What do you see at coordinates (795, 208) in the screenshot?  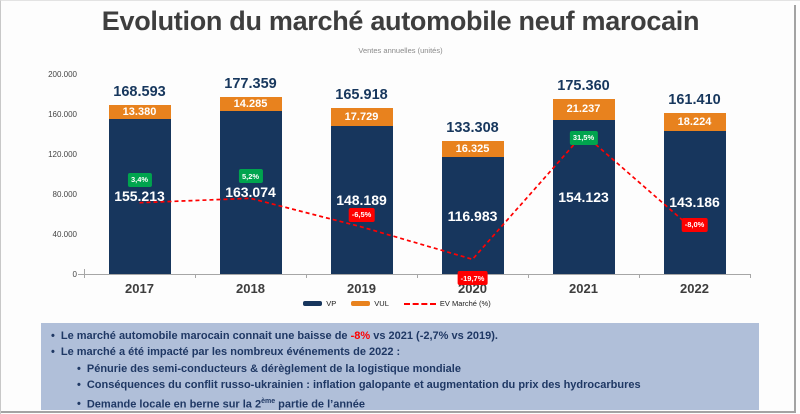 I see `slide-right-edge` at bounding box center [795, 208].